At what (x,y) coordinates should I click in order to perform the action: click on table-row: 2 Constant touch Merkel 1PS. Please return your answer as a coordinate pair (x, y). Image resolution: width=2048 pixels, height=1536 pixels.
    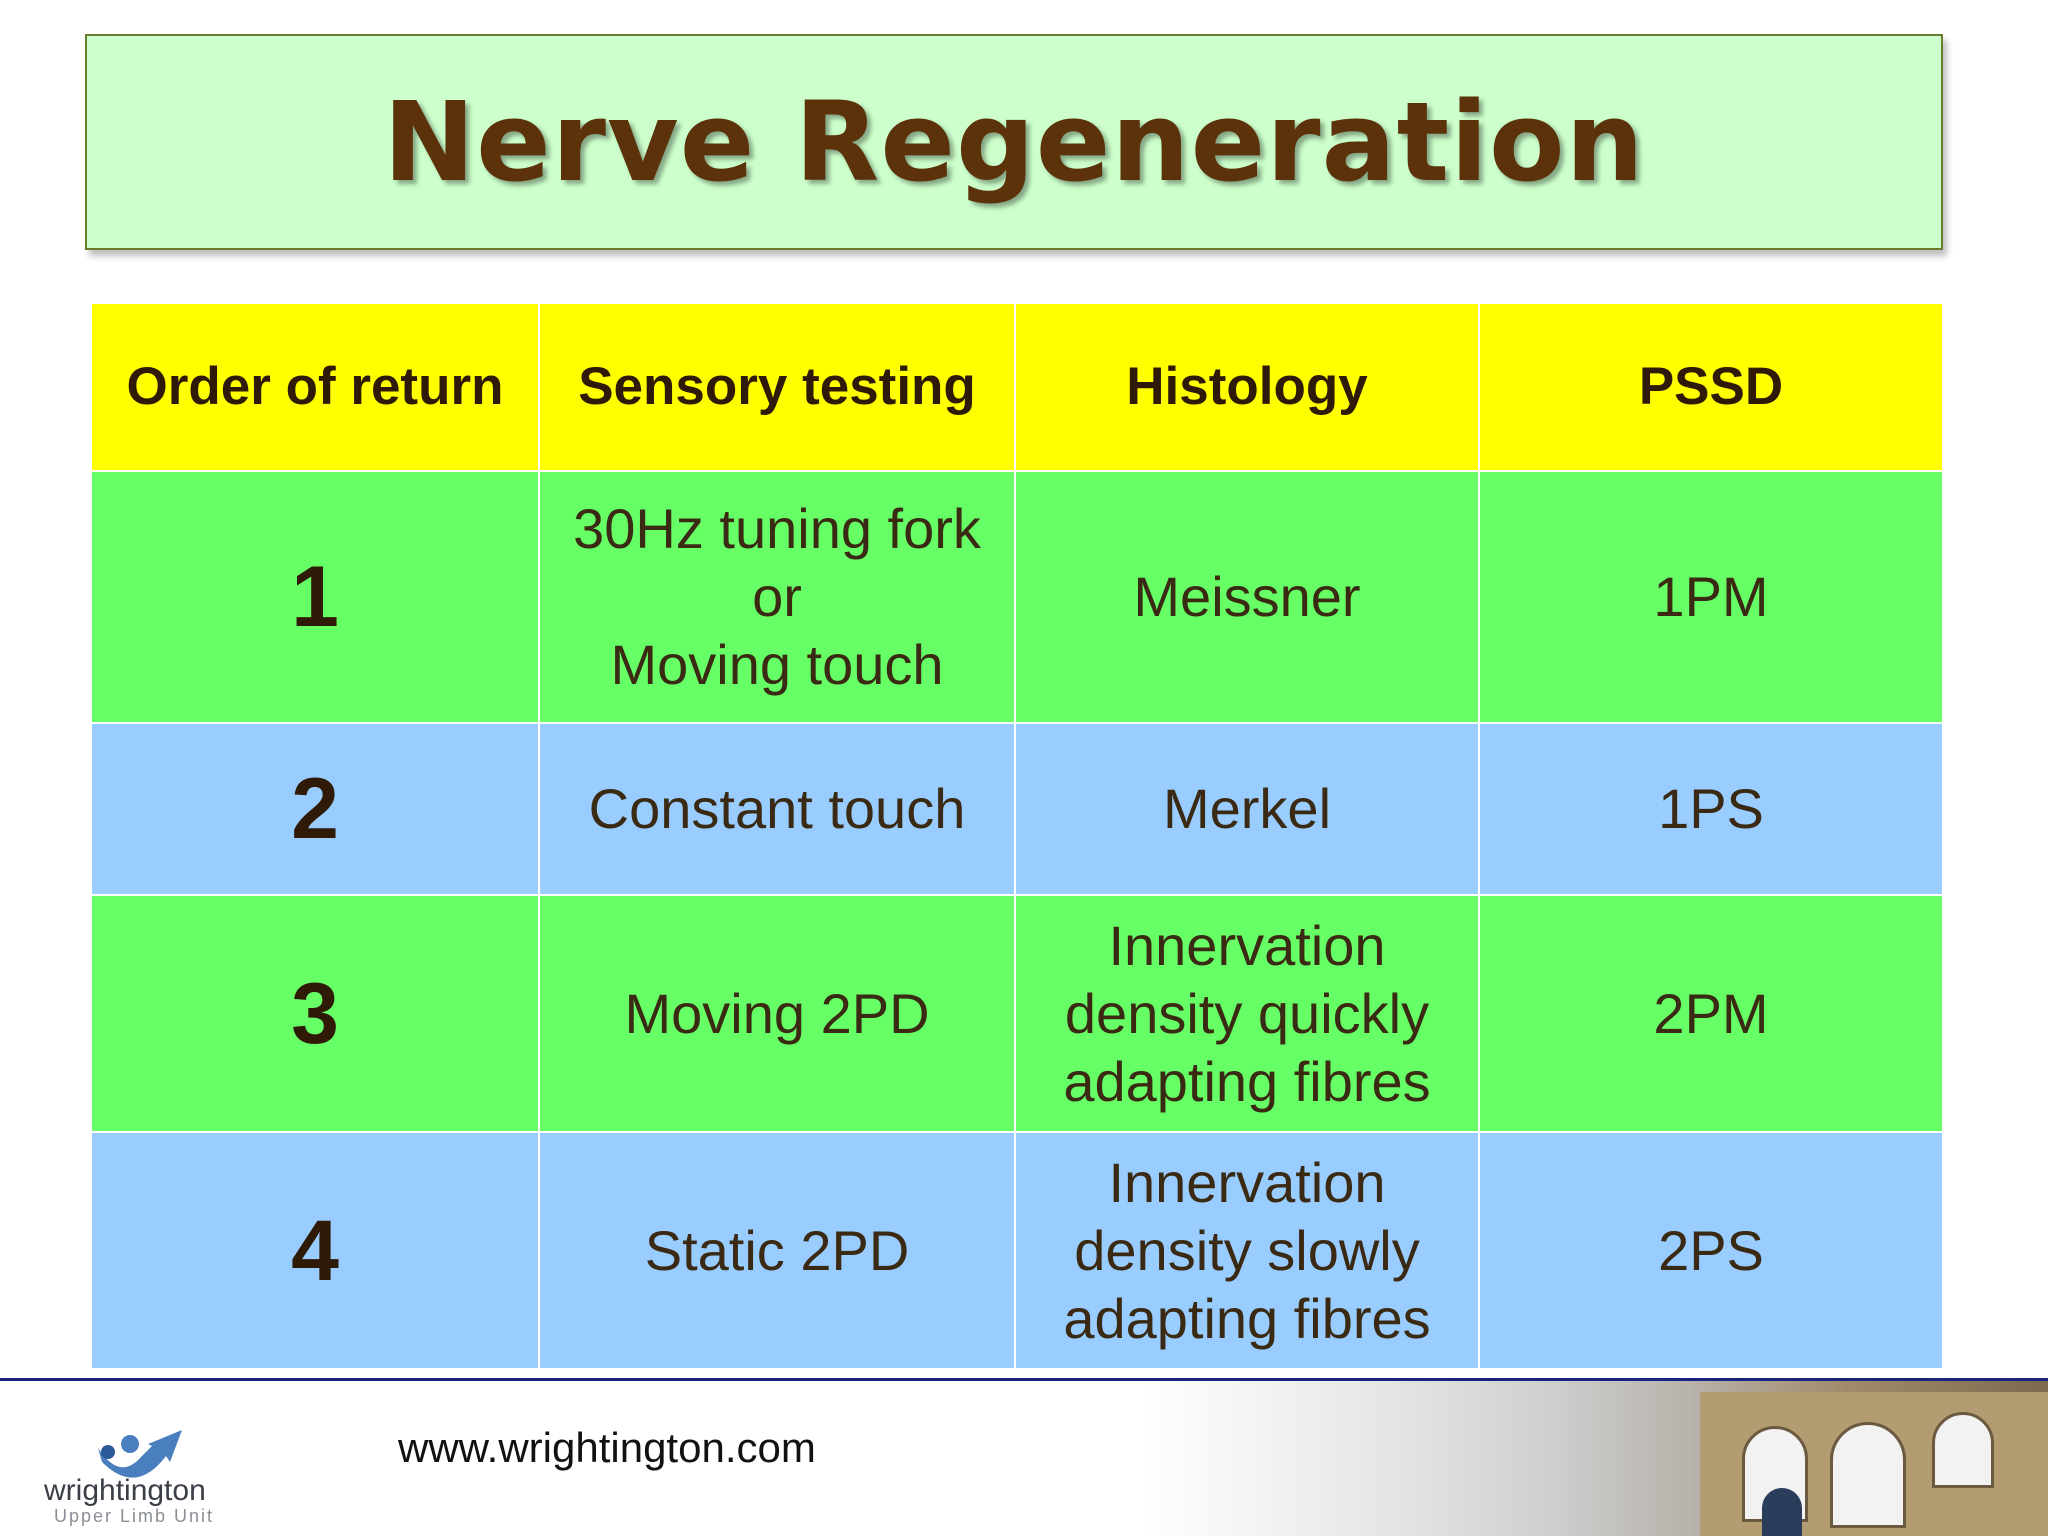
    Looking at the image, I should click on (1017, 809).